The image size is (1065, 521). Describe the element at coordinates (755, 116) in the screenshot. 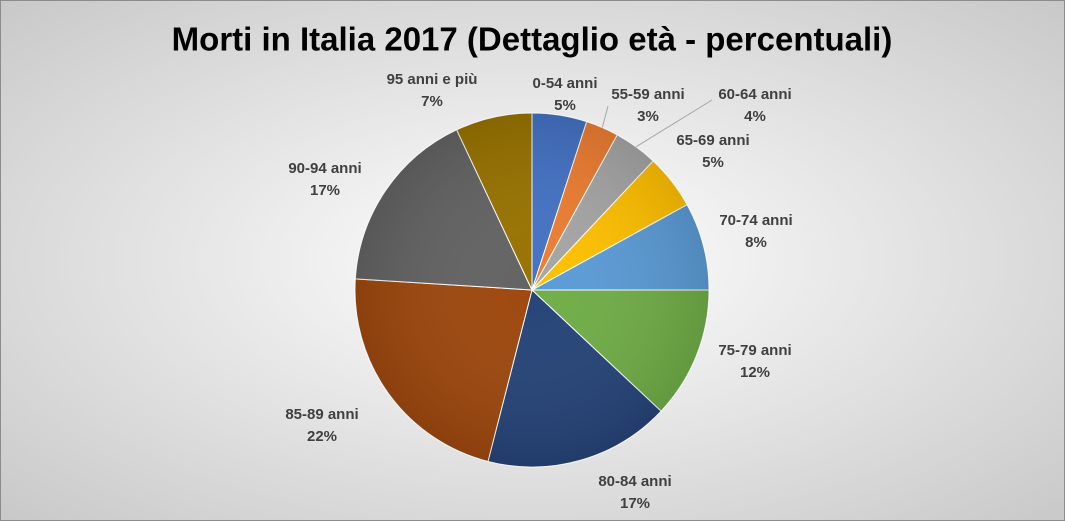

I see `slice-value-label: 4%` at that location.